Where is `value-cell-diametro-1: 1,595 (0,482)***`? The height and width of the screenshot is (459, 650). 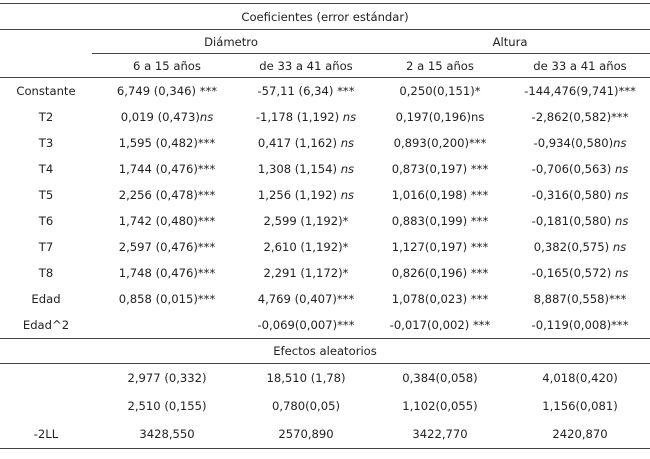
value-cell-diametro-1: 1,595 (0,482)*** is located at coordinates (167, 143).